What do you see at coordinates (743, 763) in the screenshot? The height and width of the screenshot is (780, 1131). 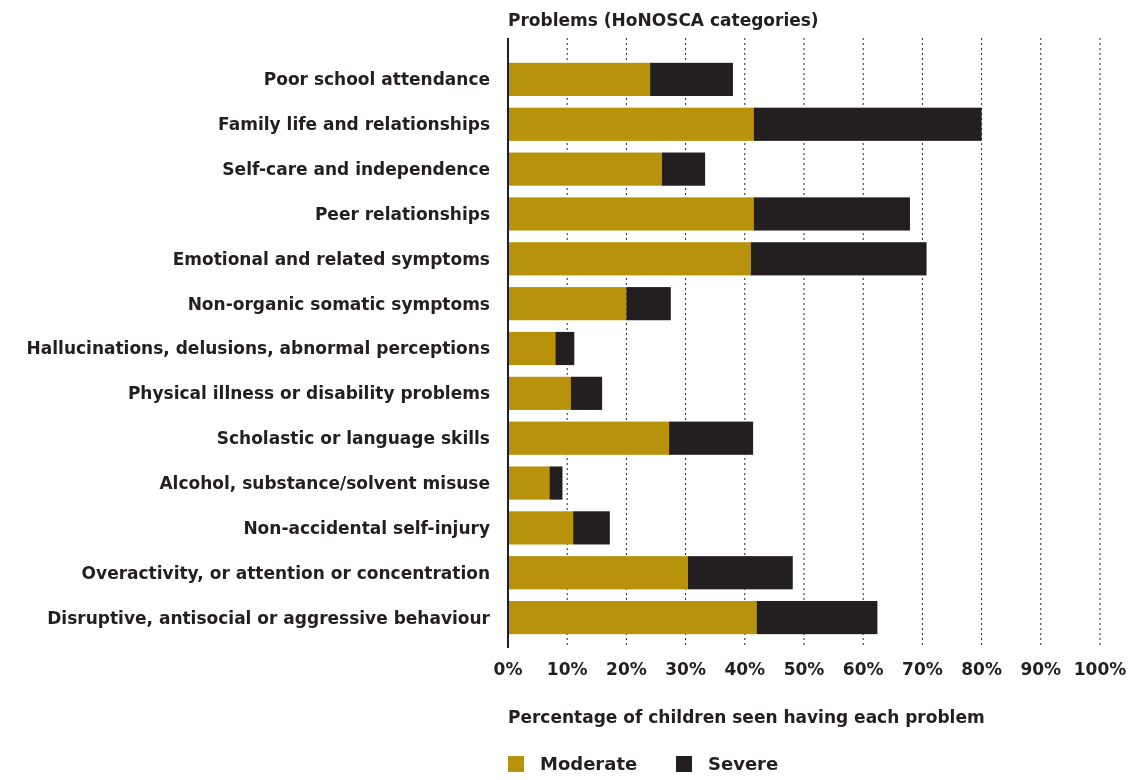 I see `legend-label: Severe` at bounding box center [743, 763].